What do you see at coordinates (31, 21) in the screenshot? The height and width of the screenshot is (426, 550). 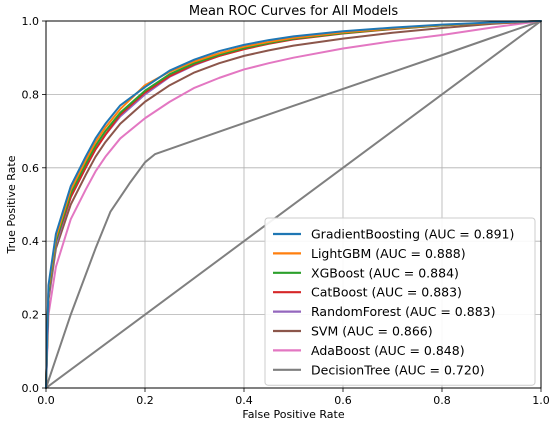 I see `y-tick-label: 1.0` at bounding box center [31, 21].